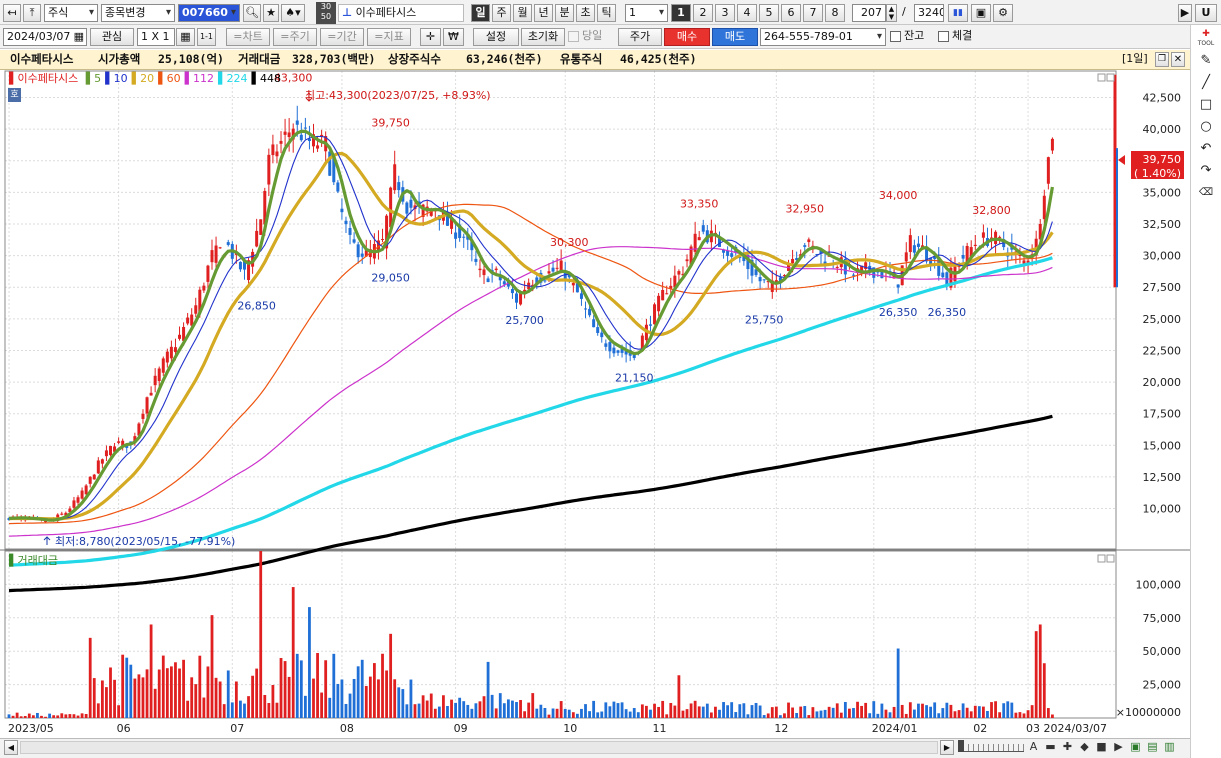  I want to click on tool-icon: ✚ TOOL, so click(1206, 38).